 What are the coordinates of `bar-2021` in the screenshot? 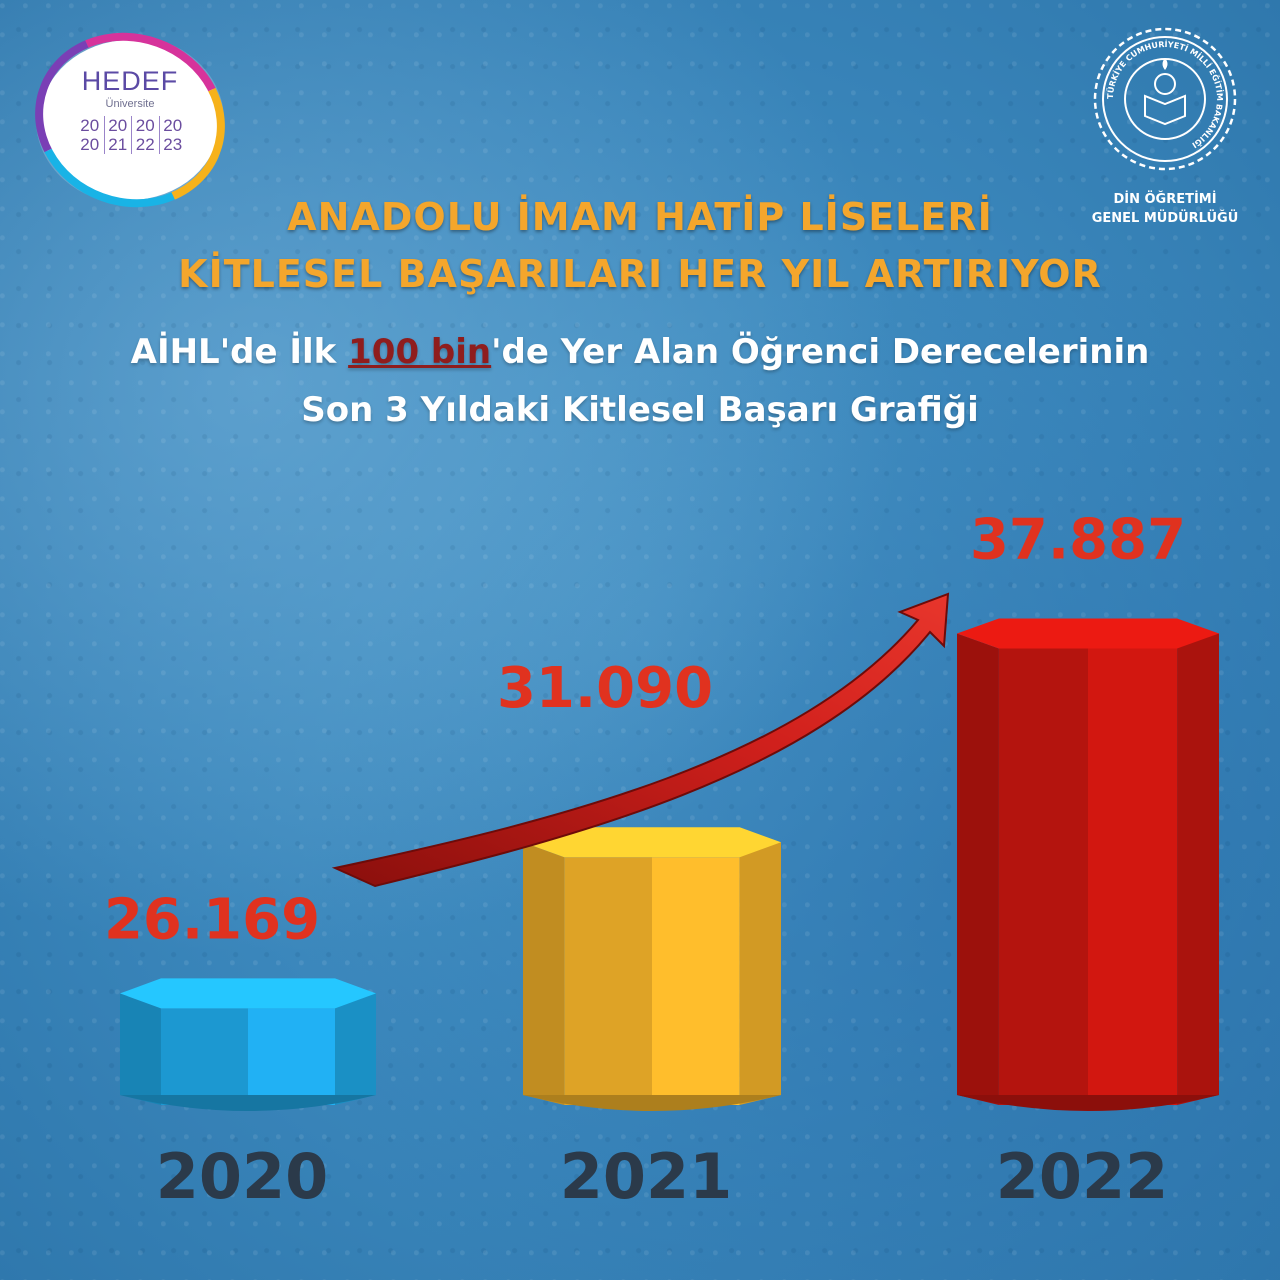 It's located at (652, 969).